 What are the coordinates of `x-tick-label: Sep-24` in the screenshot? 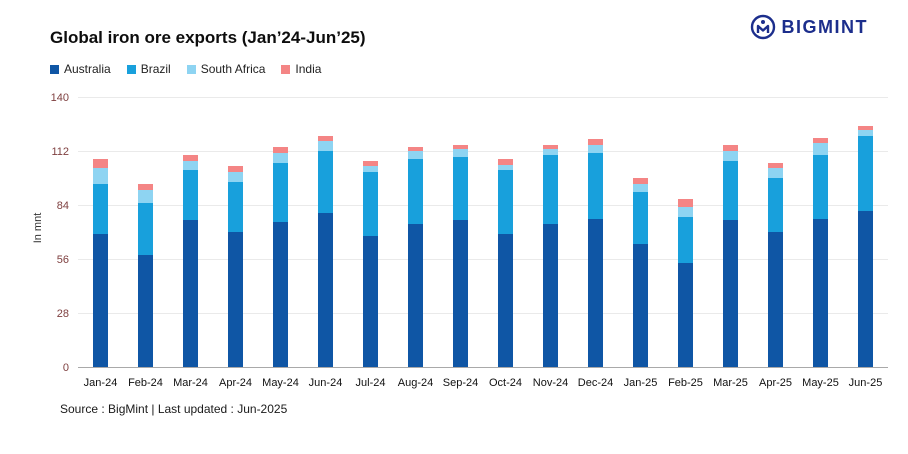 It's located at (460, 383).